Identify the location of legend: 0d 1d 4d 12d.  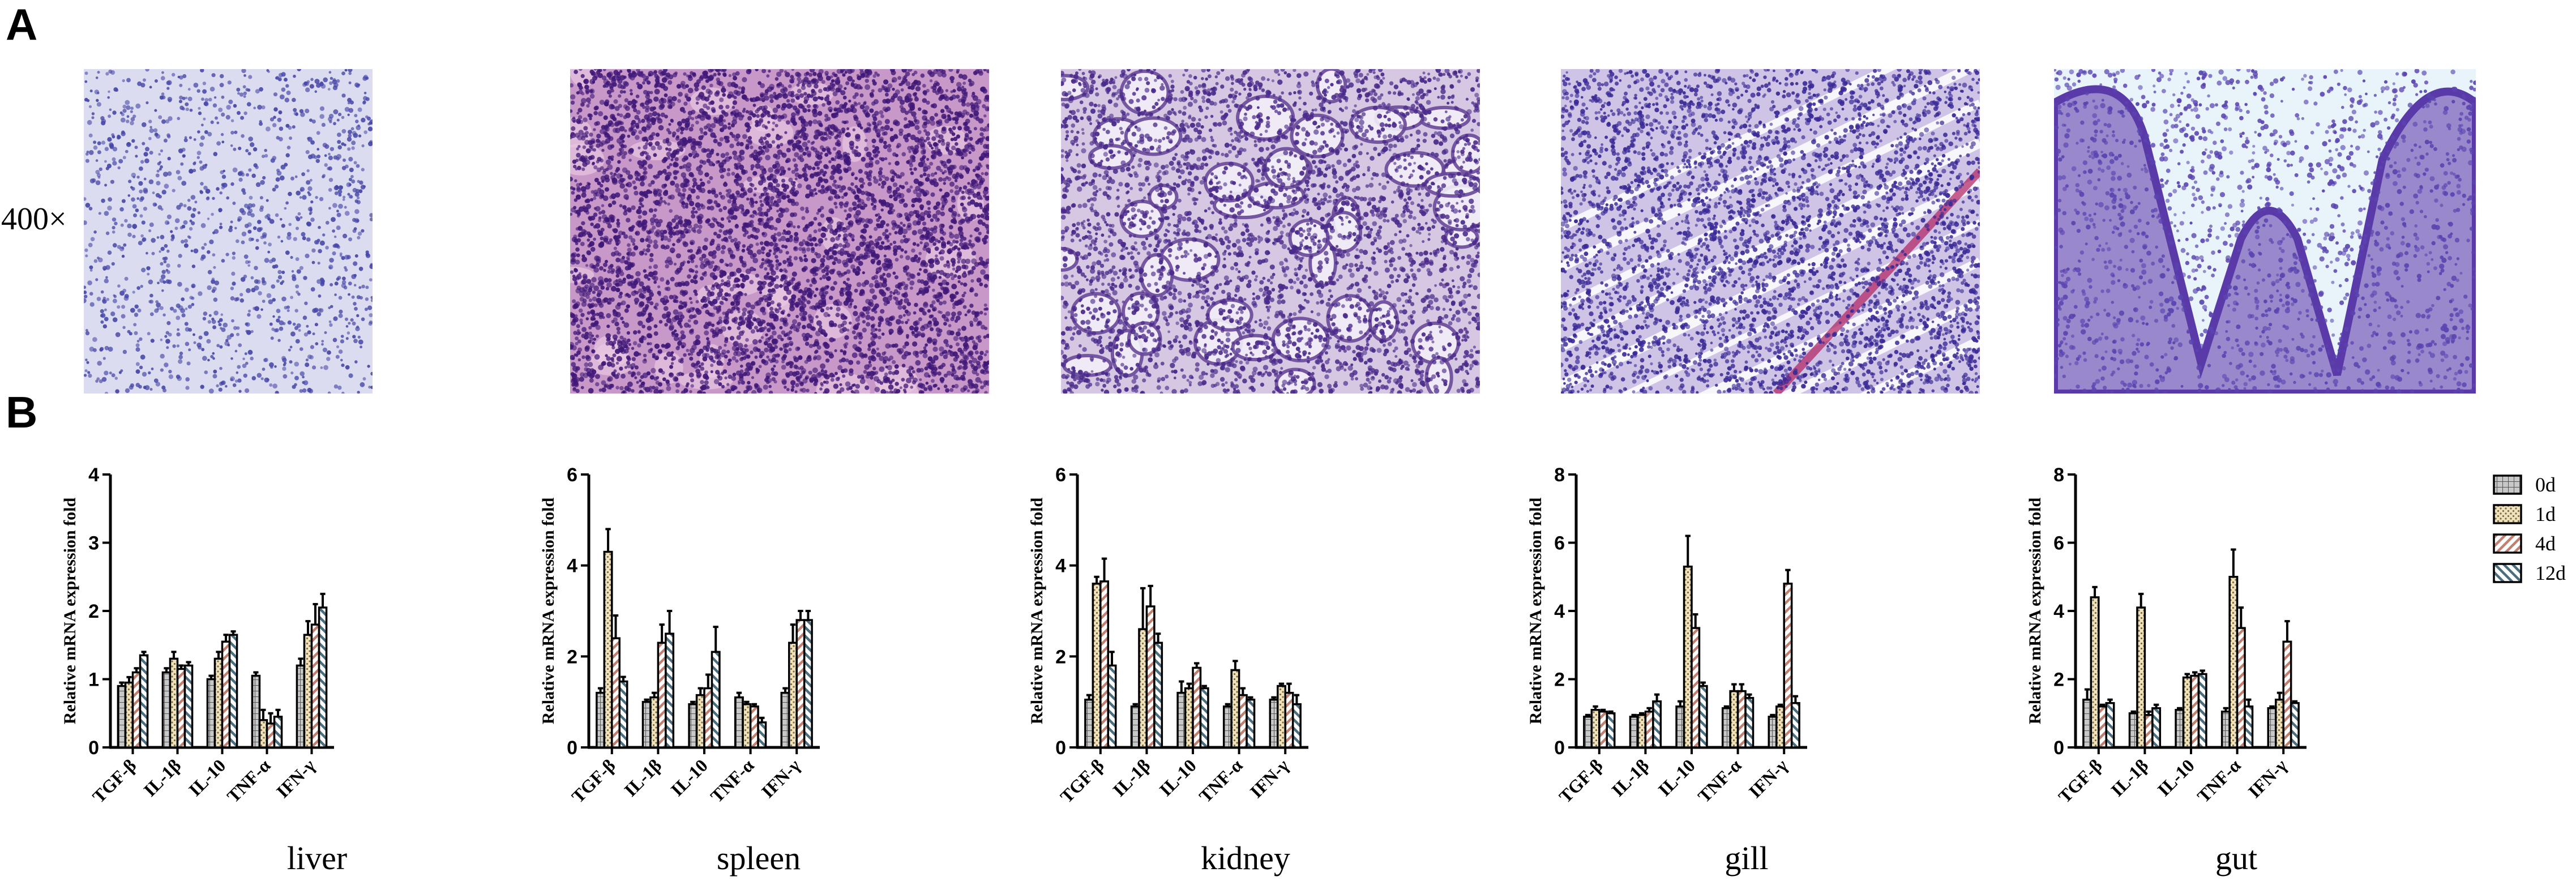
(2529, 528).